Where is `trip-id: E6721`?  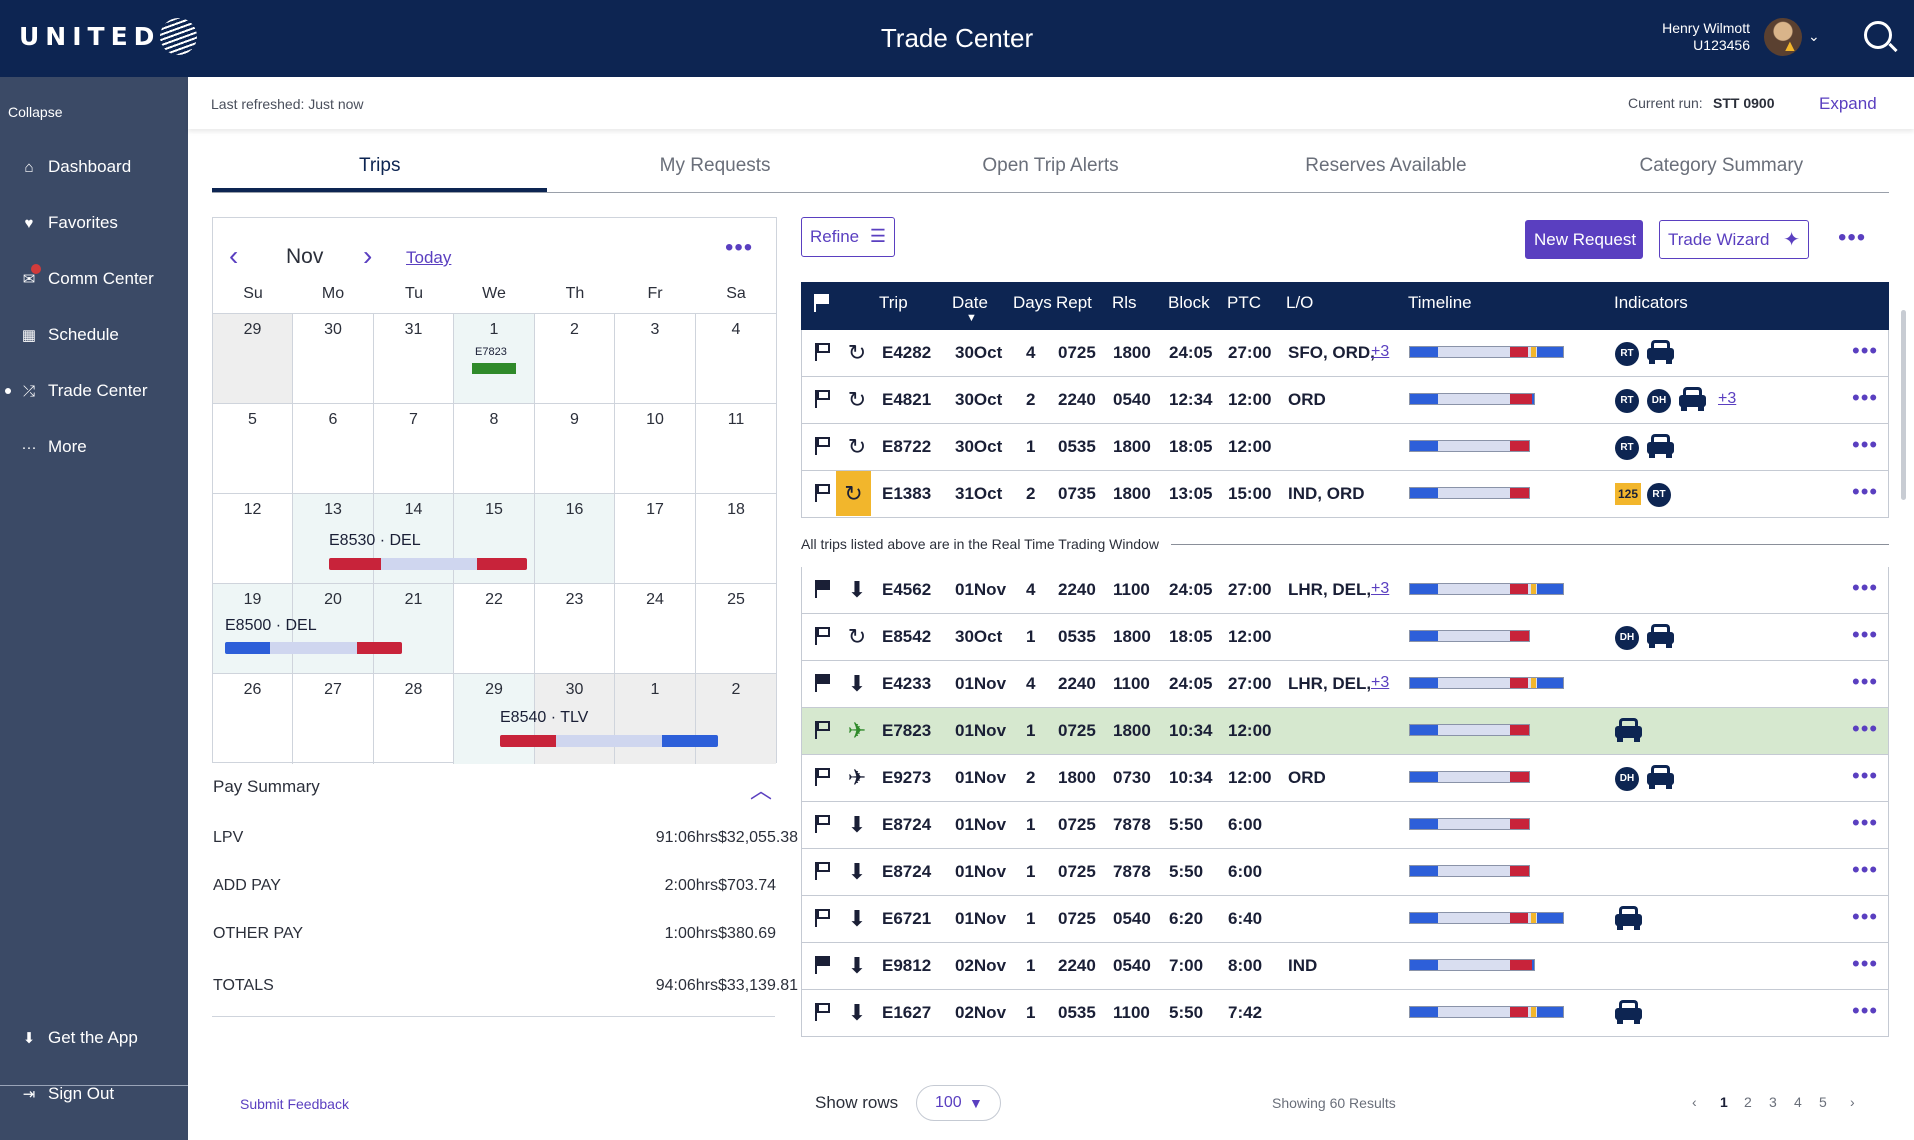
trip-id: E6721 is located at coordinates (907, 918).